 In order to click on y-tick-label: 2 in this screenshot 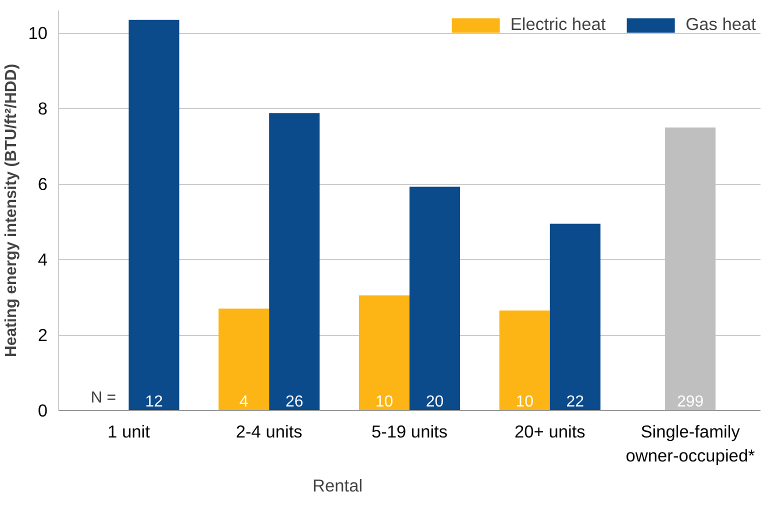, I will do `click(43, 335)`.